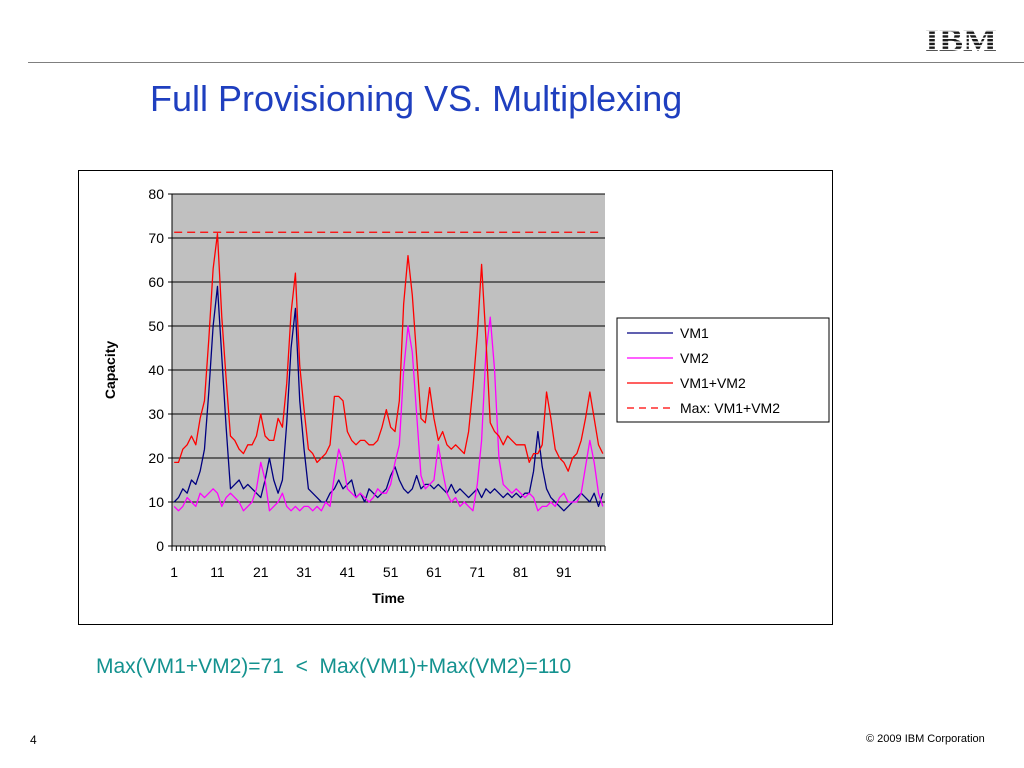 The height and width of the screenshot is (768, 1024). What do you see at coordinates (156, 458) in the screenshot?
I see `y-tick-label-20: 20` at bounding box center [156, 458].